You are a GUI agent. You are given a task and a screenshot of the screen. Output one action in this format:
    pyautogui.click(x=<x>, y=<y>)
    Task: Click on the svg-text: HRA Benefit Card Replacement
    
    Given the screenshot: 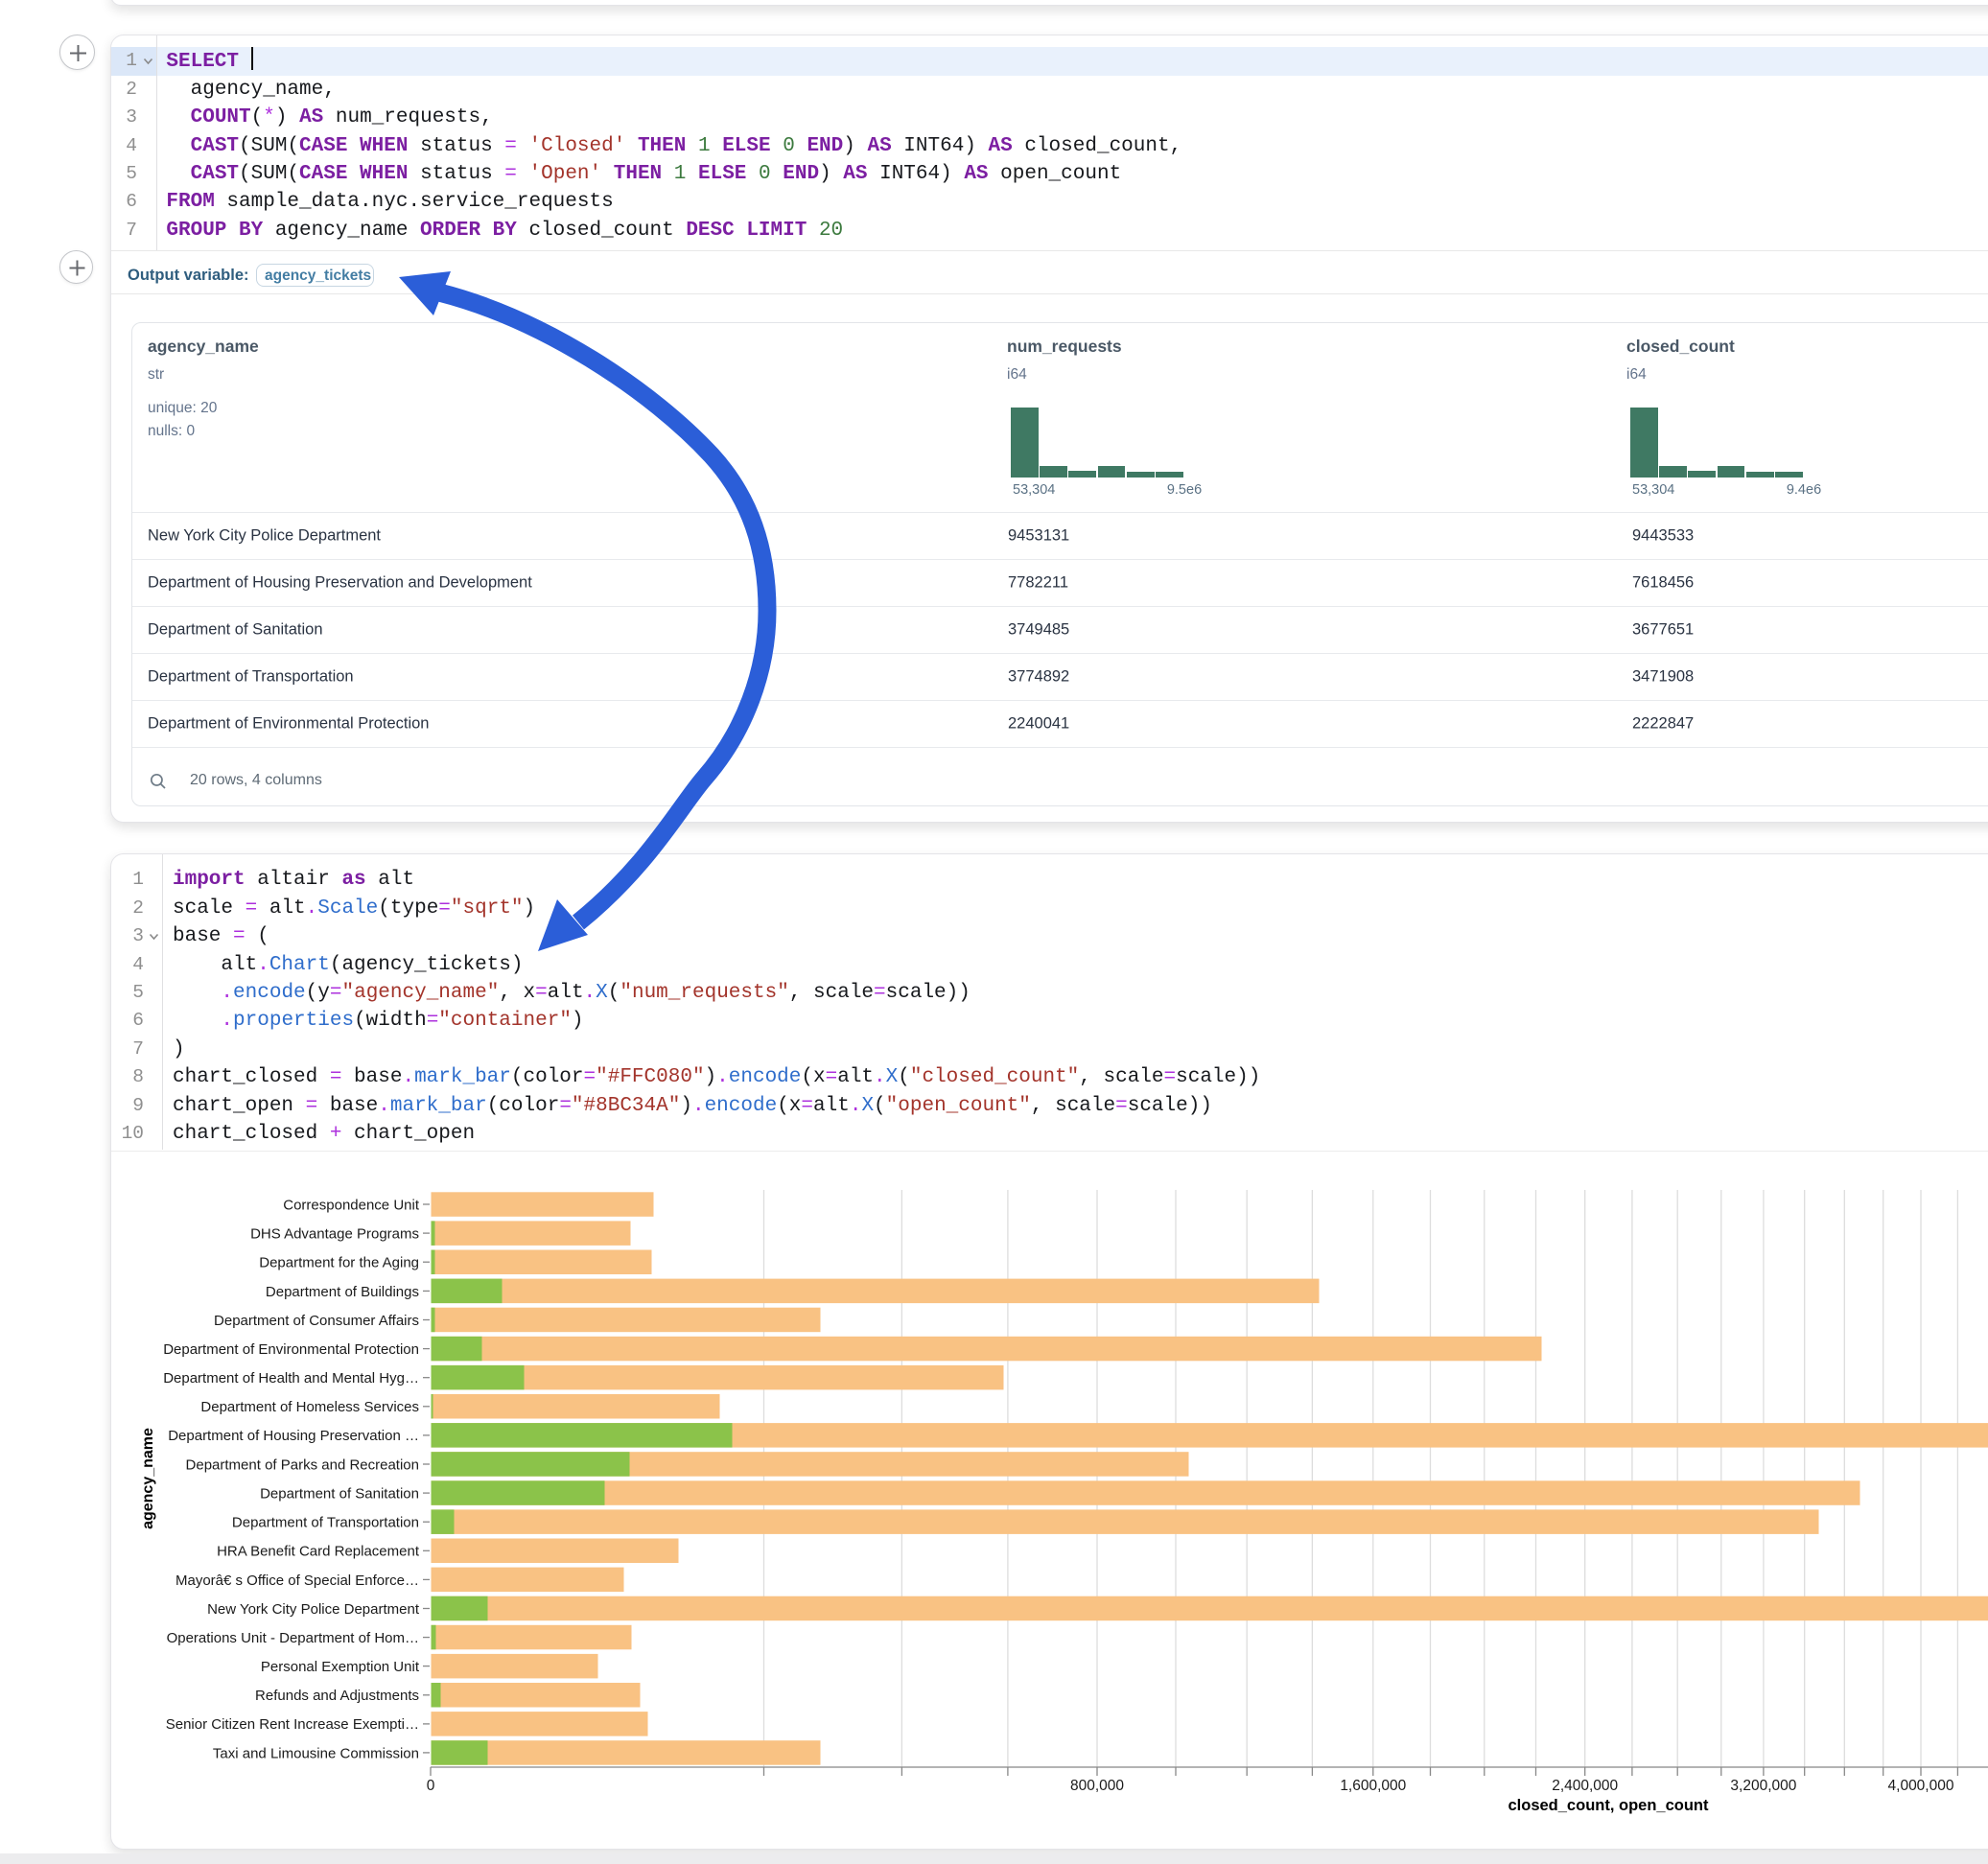 What is the action you would take?
    pyautogui.click(x=319, y=1552)
    